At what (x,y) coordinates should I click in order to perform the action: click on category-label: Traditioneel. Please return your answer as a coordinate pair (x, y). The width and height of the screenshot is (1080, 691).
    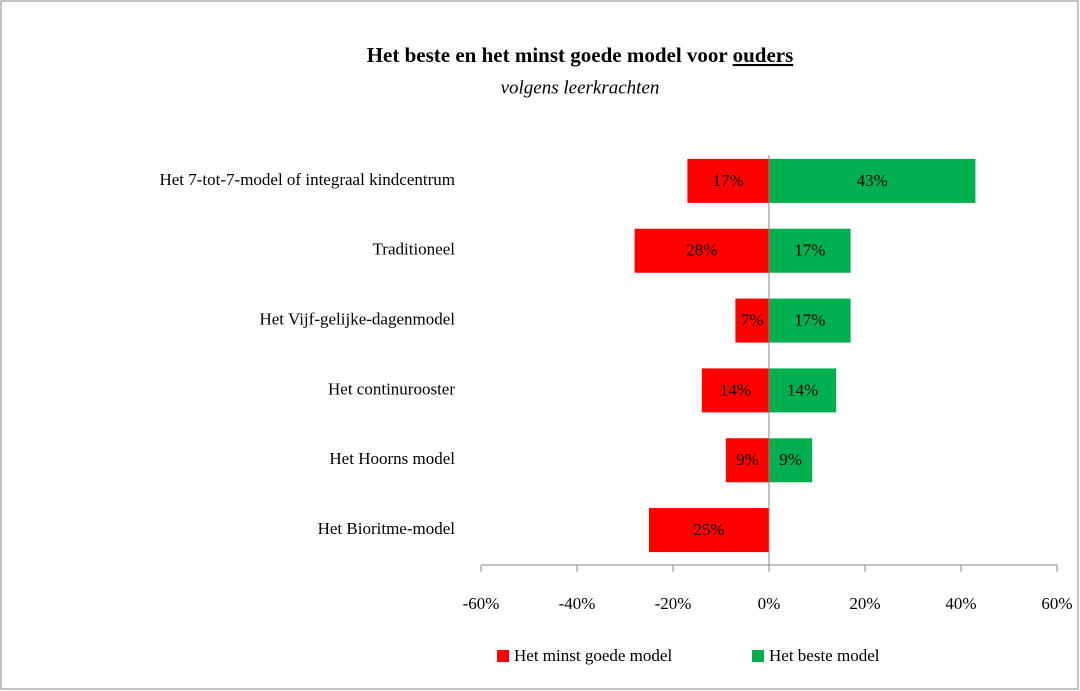
    Looking at the image, I should click on (414, 249).